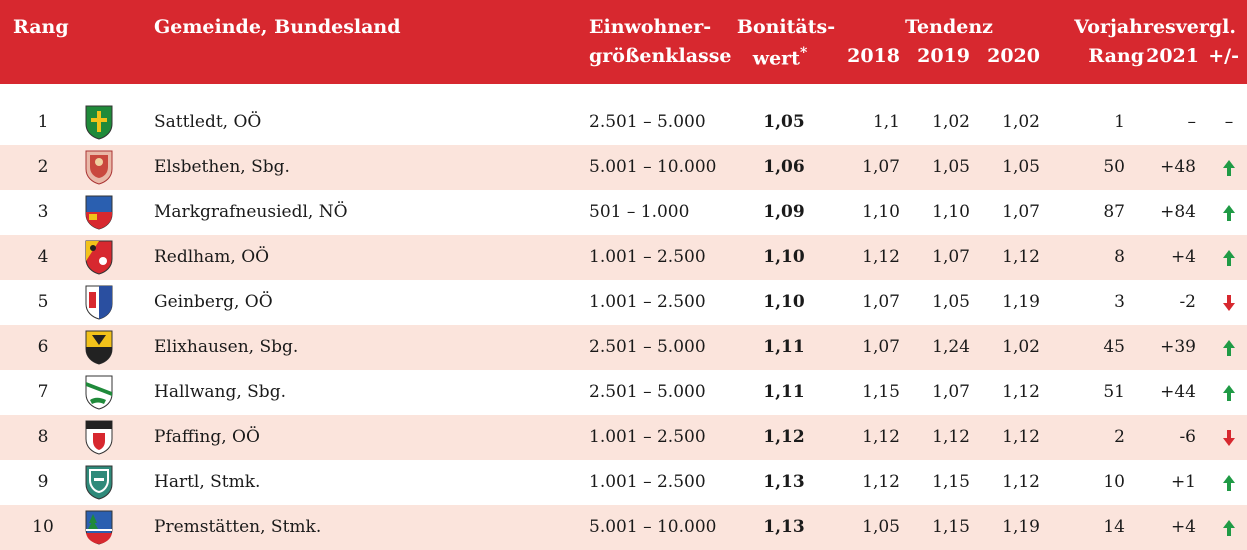  I want to click on crest-blue-split-icon, so click(99, 302).